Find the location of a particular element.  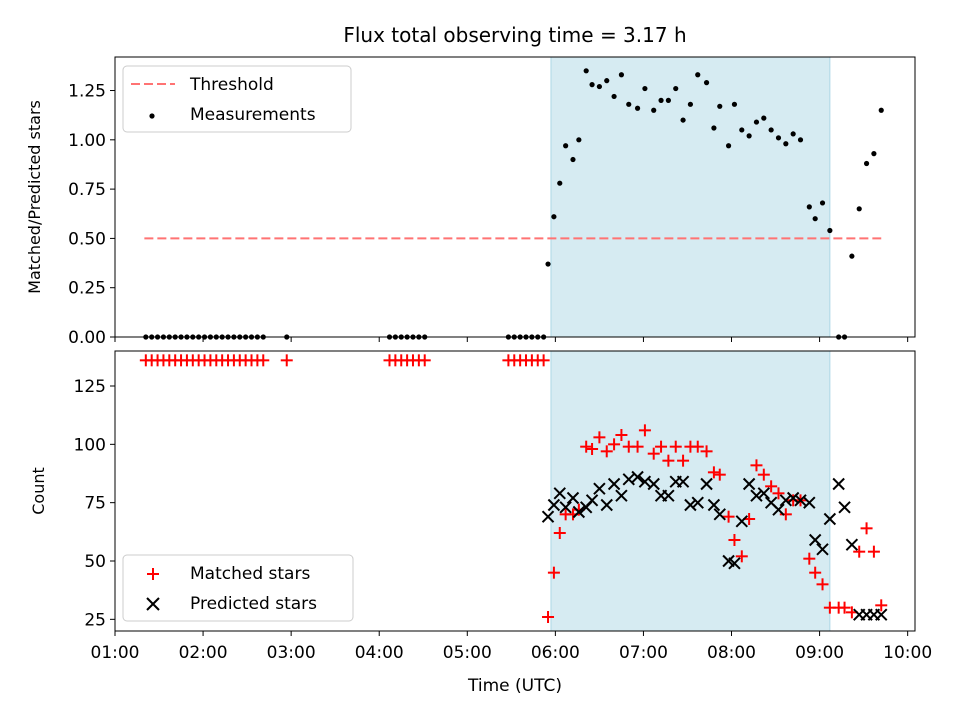

bottom-legend: Matched stars Predicted stars is located at coordinates (238, 588).